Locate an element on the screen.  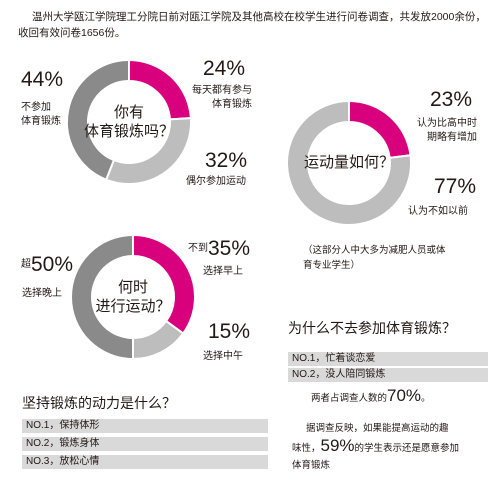
conclusion-line2-post: 的学生表示还是愿意参加 is located at coordinates (407, 448).